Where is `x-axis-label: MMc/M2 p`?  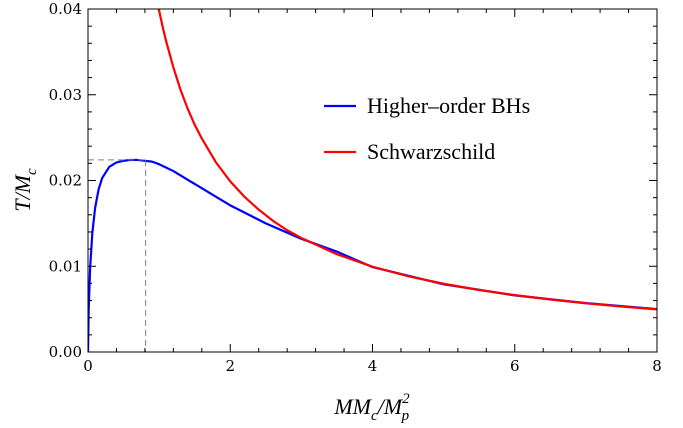
x-axis-label: MMc/M2 p is located at coordinates (371, 407).